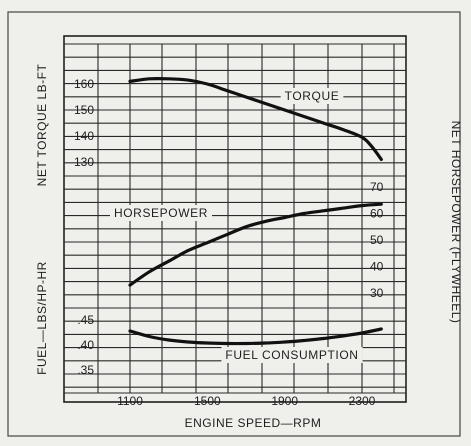  Describe the element at coordinates (85, 370) in the screenshot. I see `fuel-tick-label: .35` at that location.